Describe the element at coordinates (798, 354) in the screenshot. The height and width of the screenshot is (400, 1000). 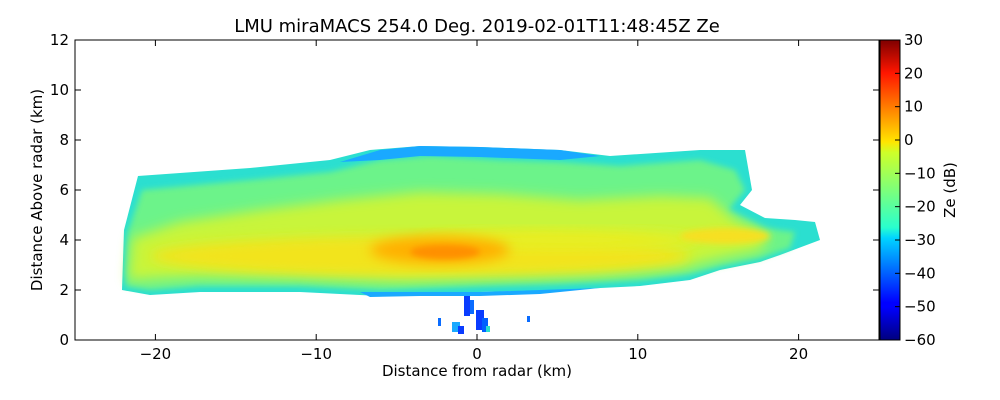
I see `x-tick-label: 20` at that location.